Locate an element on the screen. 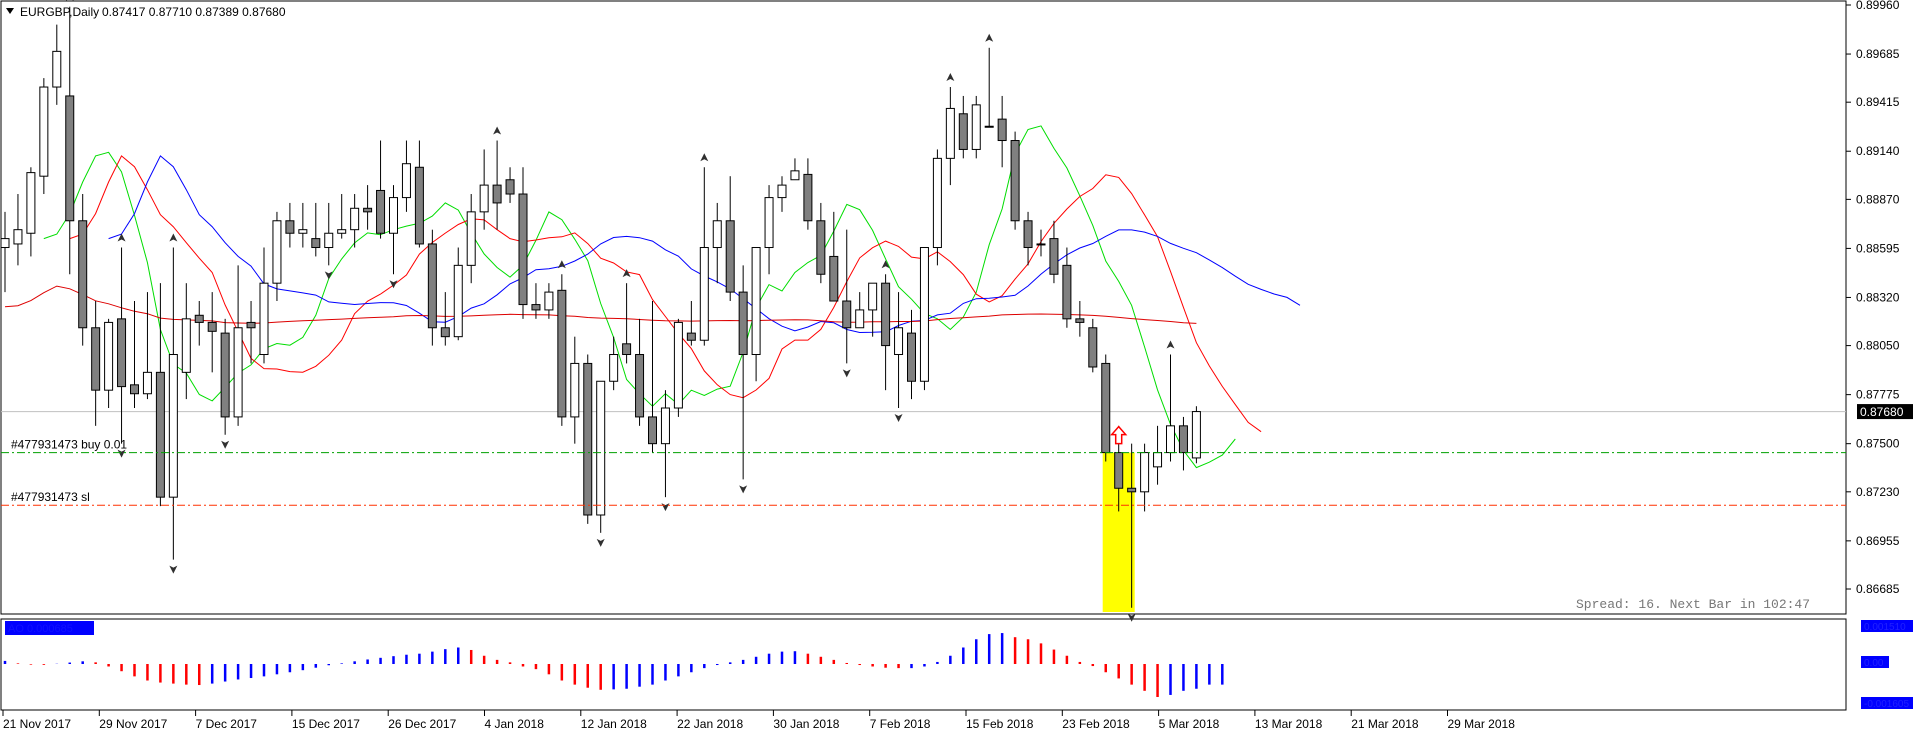 This screenshot has width=1916, height=735. ao-bars is located at coordinates (613, 665).